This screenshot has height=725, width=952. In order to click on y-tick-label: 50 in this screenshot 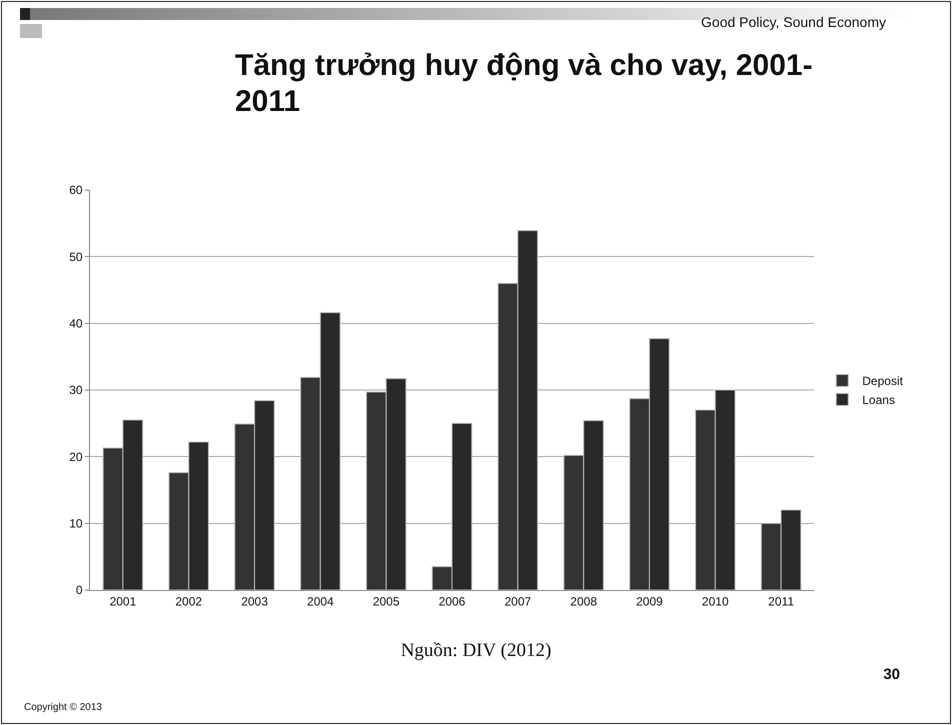, I will do `click(76, 257)`.